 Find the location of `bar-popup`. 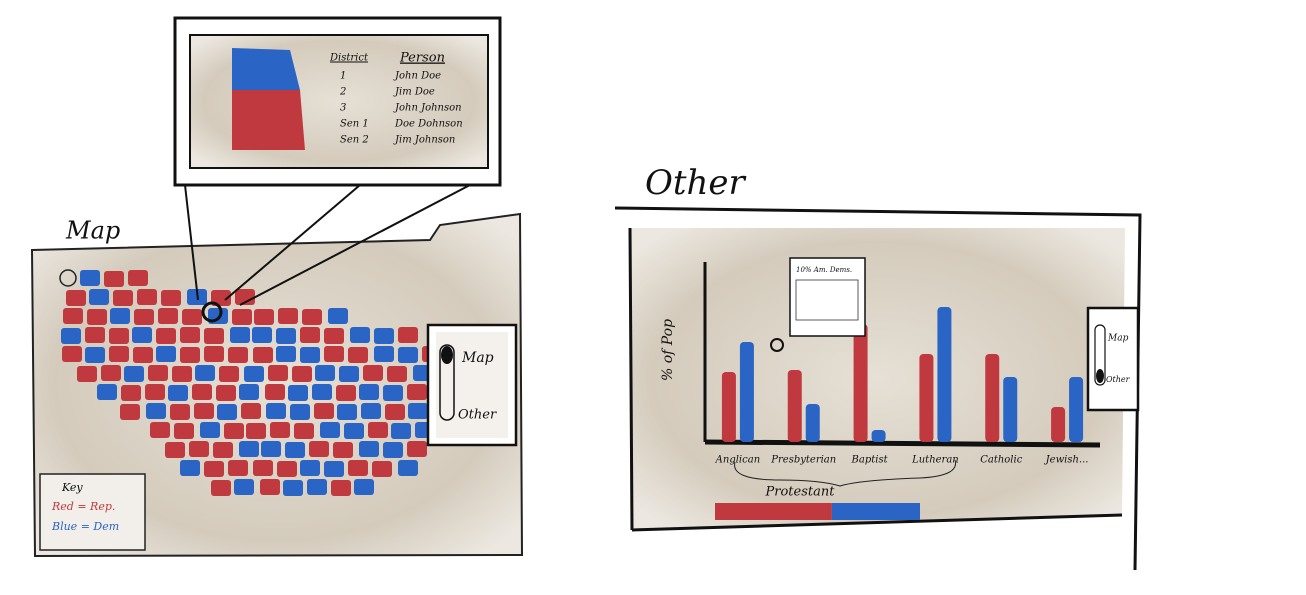

bar-popup is located at coordinates (827, 297).